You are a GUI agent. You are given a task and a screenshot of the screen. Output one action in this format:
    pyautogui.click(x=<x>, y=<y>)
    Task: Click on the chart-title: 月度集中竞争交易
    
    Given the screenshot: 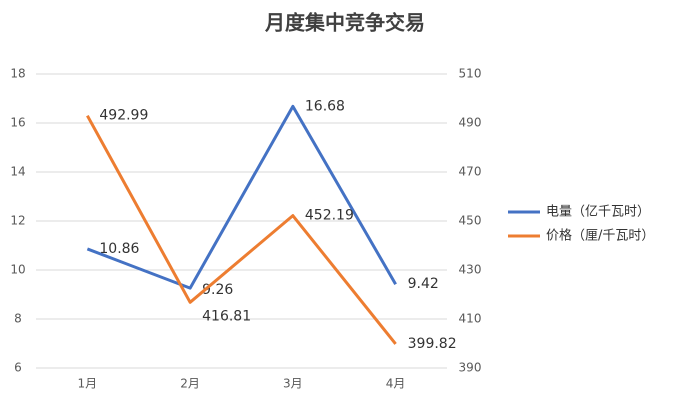 What is the action you would take?
    pyautogui.click(x=344, y=23)
    